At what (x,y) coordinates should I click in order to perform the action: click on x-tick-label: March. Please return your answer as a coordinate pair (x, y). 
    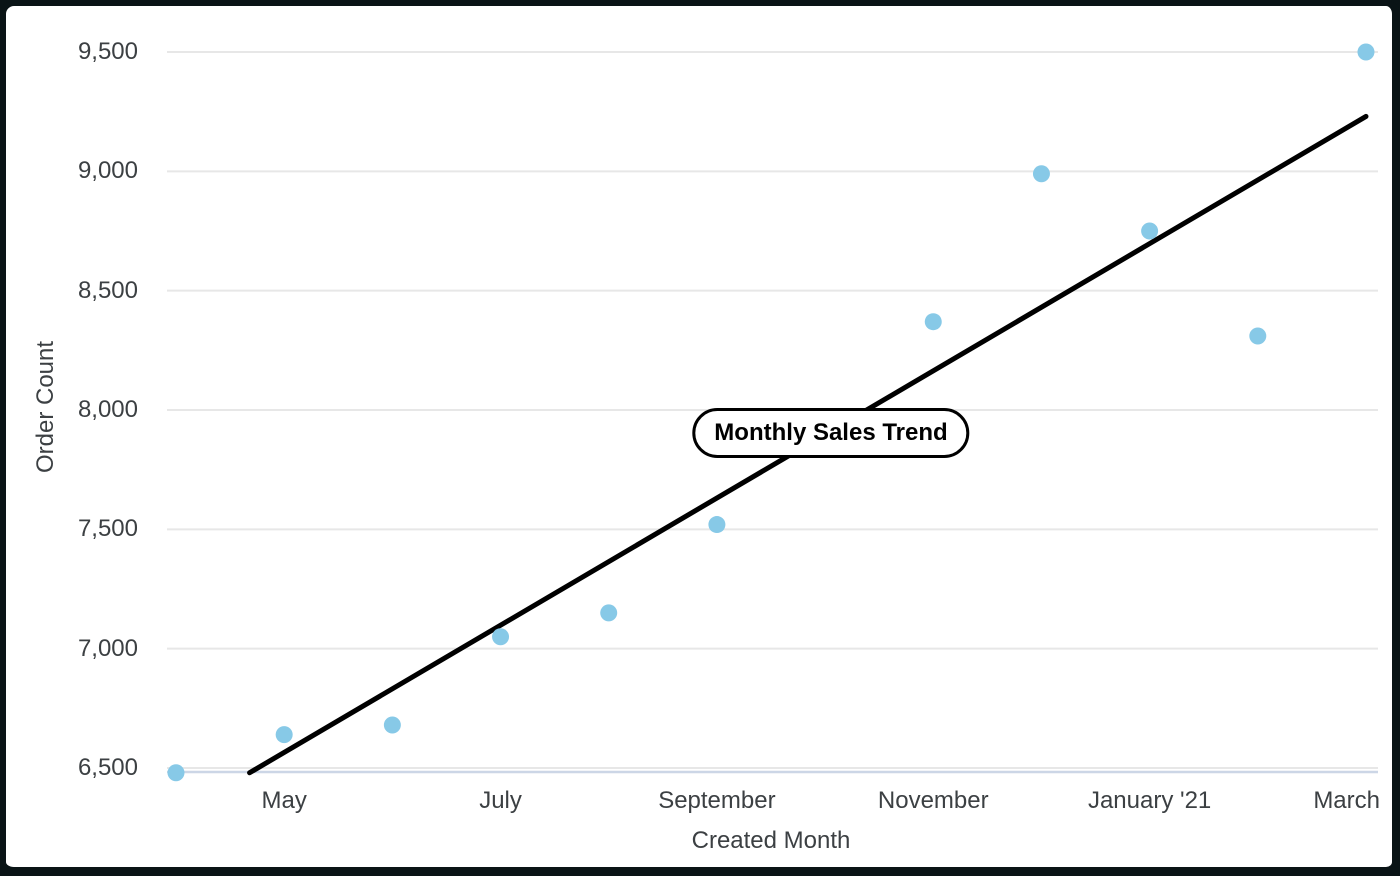
    Looking at the image, I should click on (1346, 800).